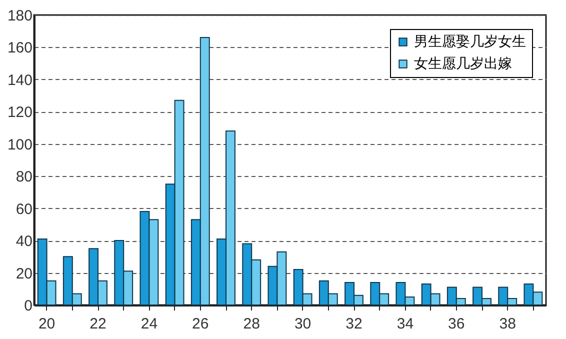 The width and height of the screenshot is (566, 339). I want to click on x-tick-label: 38, so click(507, 324).